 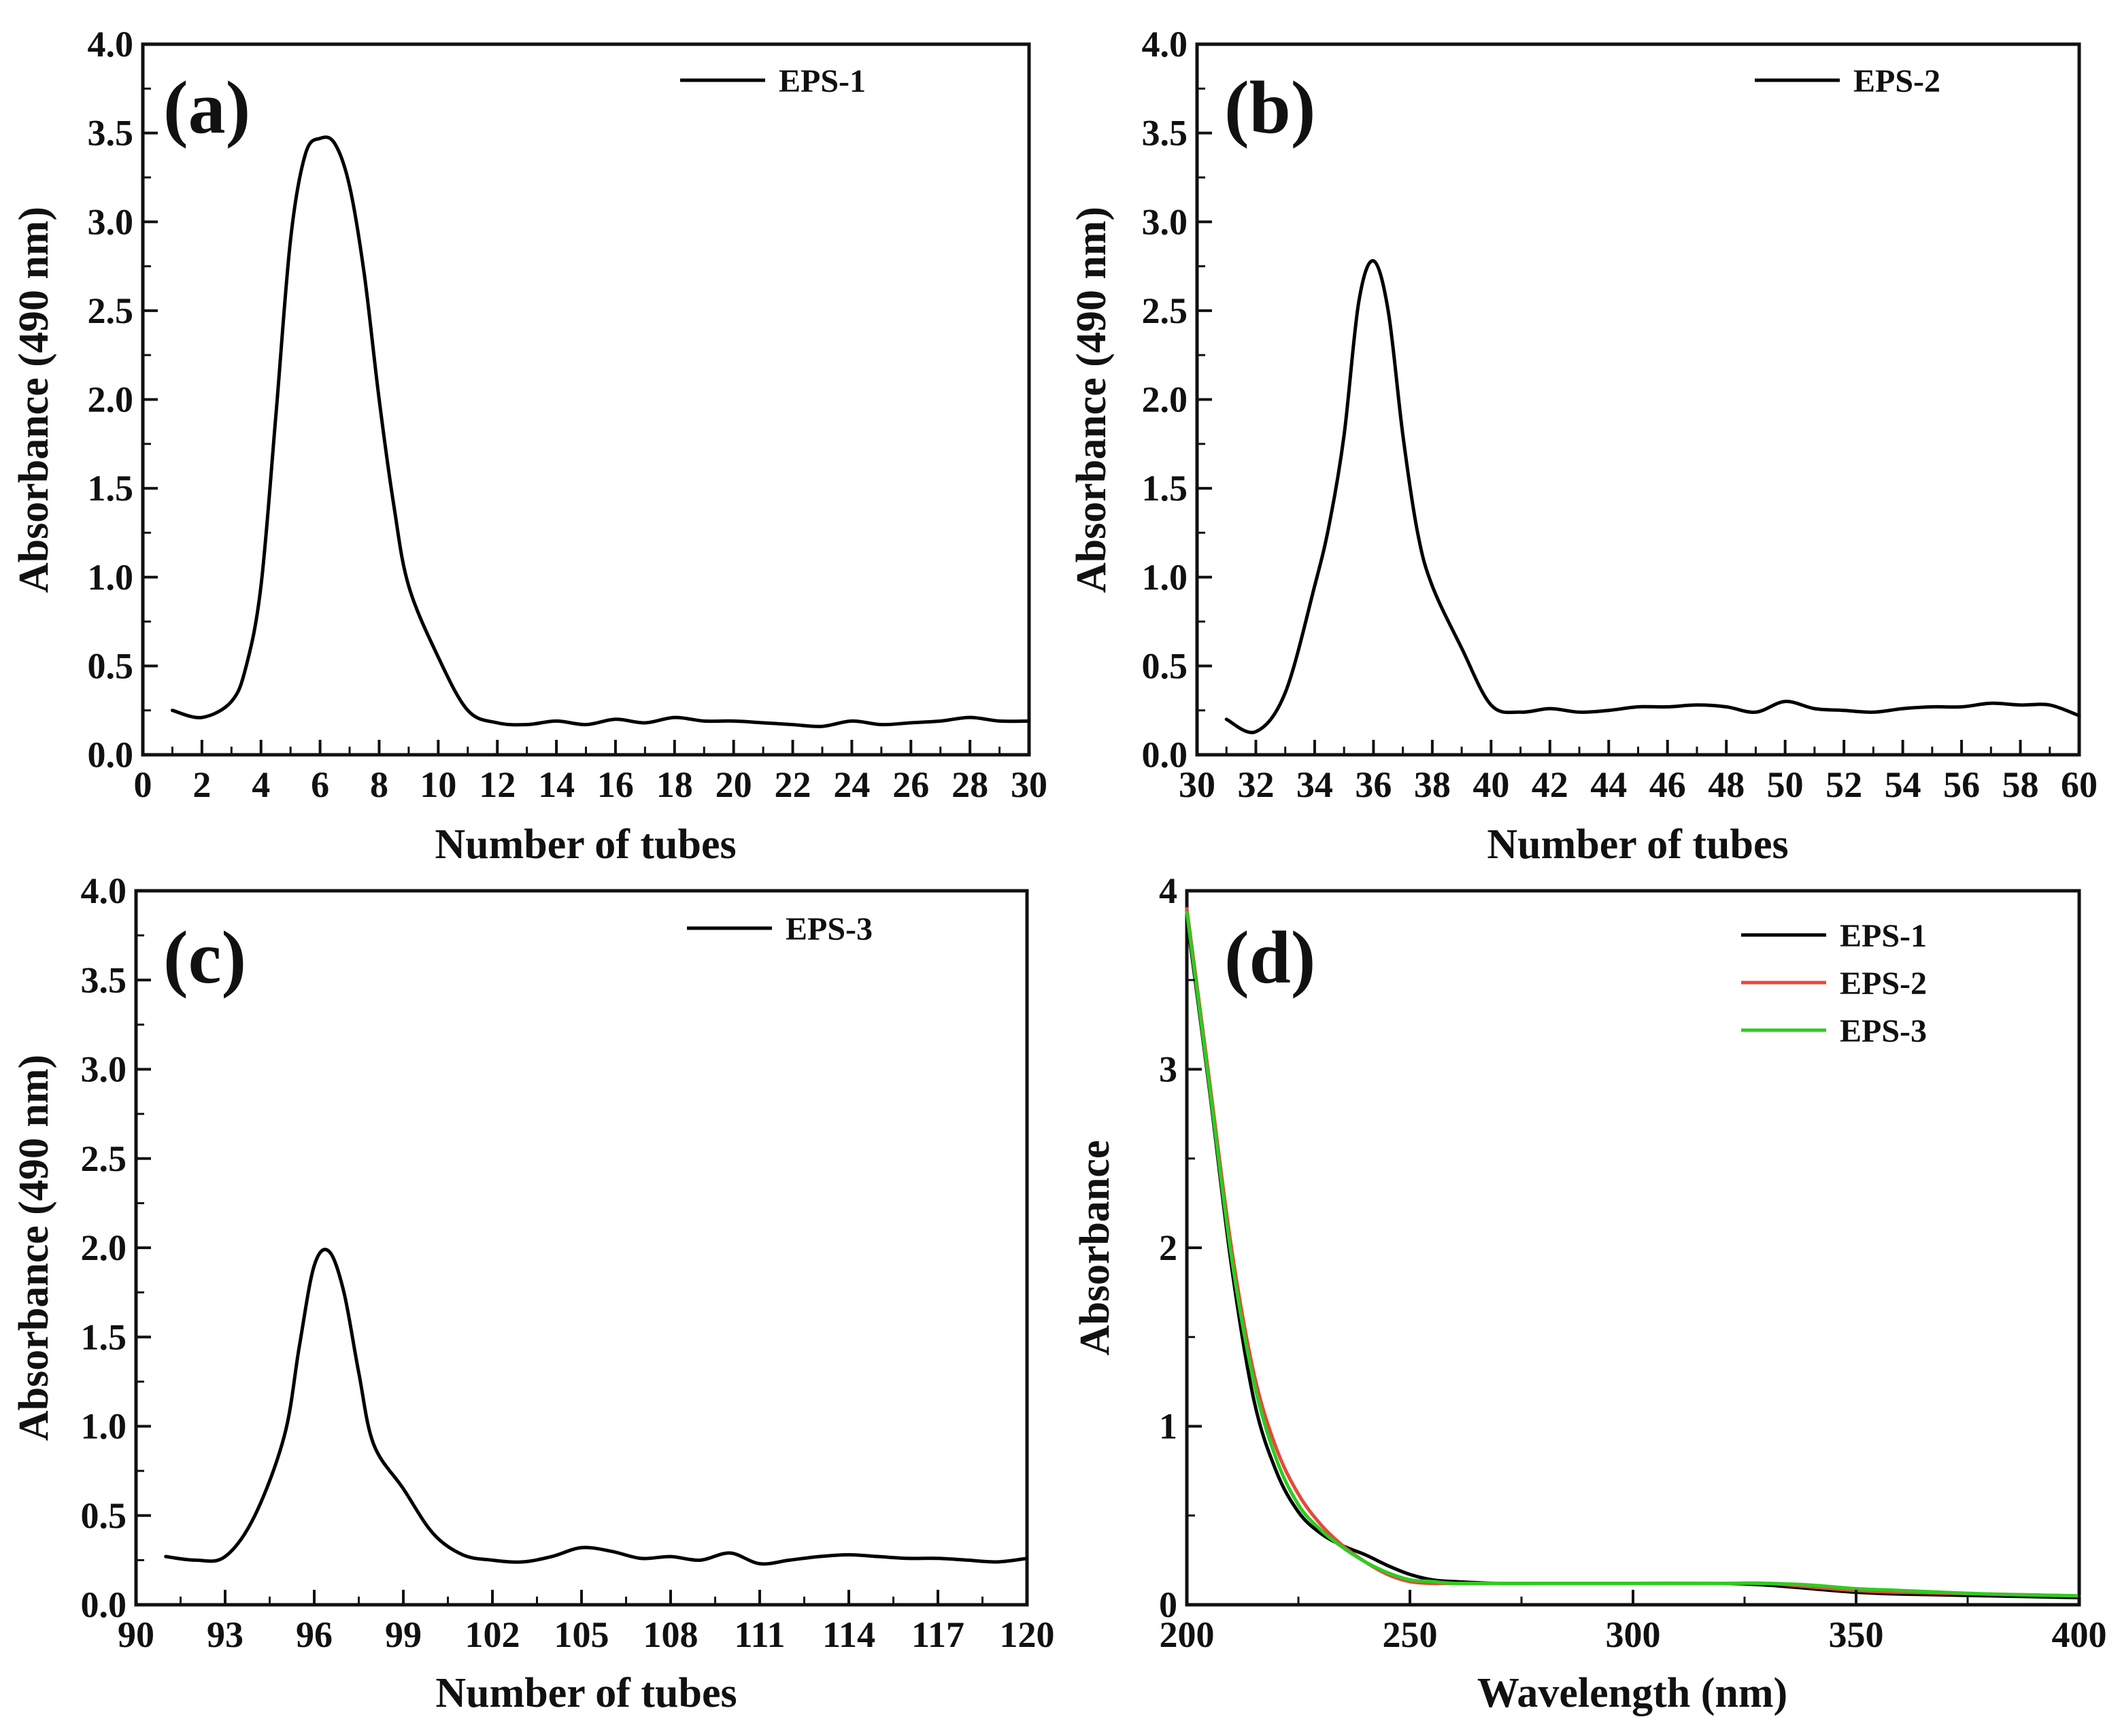 I want to click on x-tick-label: 14, so click(x=556, y=784).